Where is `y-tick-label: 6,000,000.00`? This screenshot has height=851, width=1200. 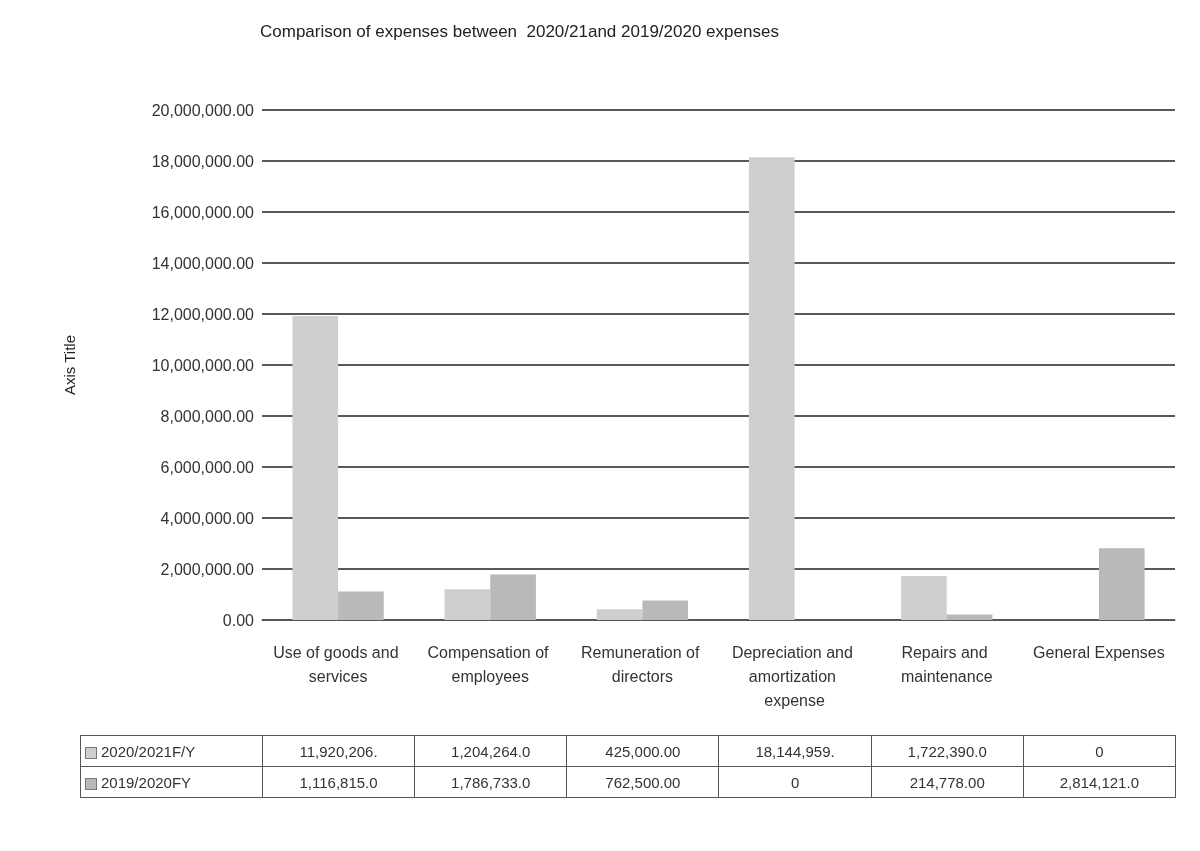
y-tick-label: 6,000,000.00 is located at coordinates (207, 467).